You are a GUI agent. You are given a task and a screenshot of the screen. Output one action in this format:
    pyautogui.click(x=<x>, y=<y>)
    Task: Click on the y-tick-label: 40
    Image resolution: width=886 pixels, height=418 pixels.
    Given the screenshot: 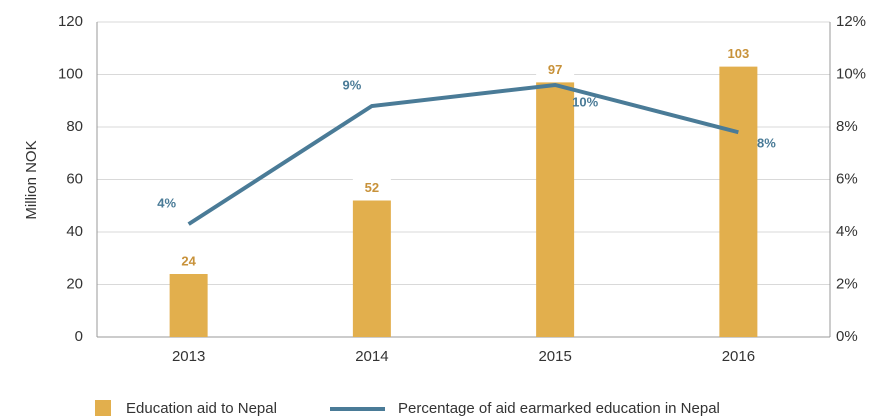 What is the action you would take?
    pyautogui.click(x=74, y=231)
    